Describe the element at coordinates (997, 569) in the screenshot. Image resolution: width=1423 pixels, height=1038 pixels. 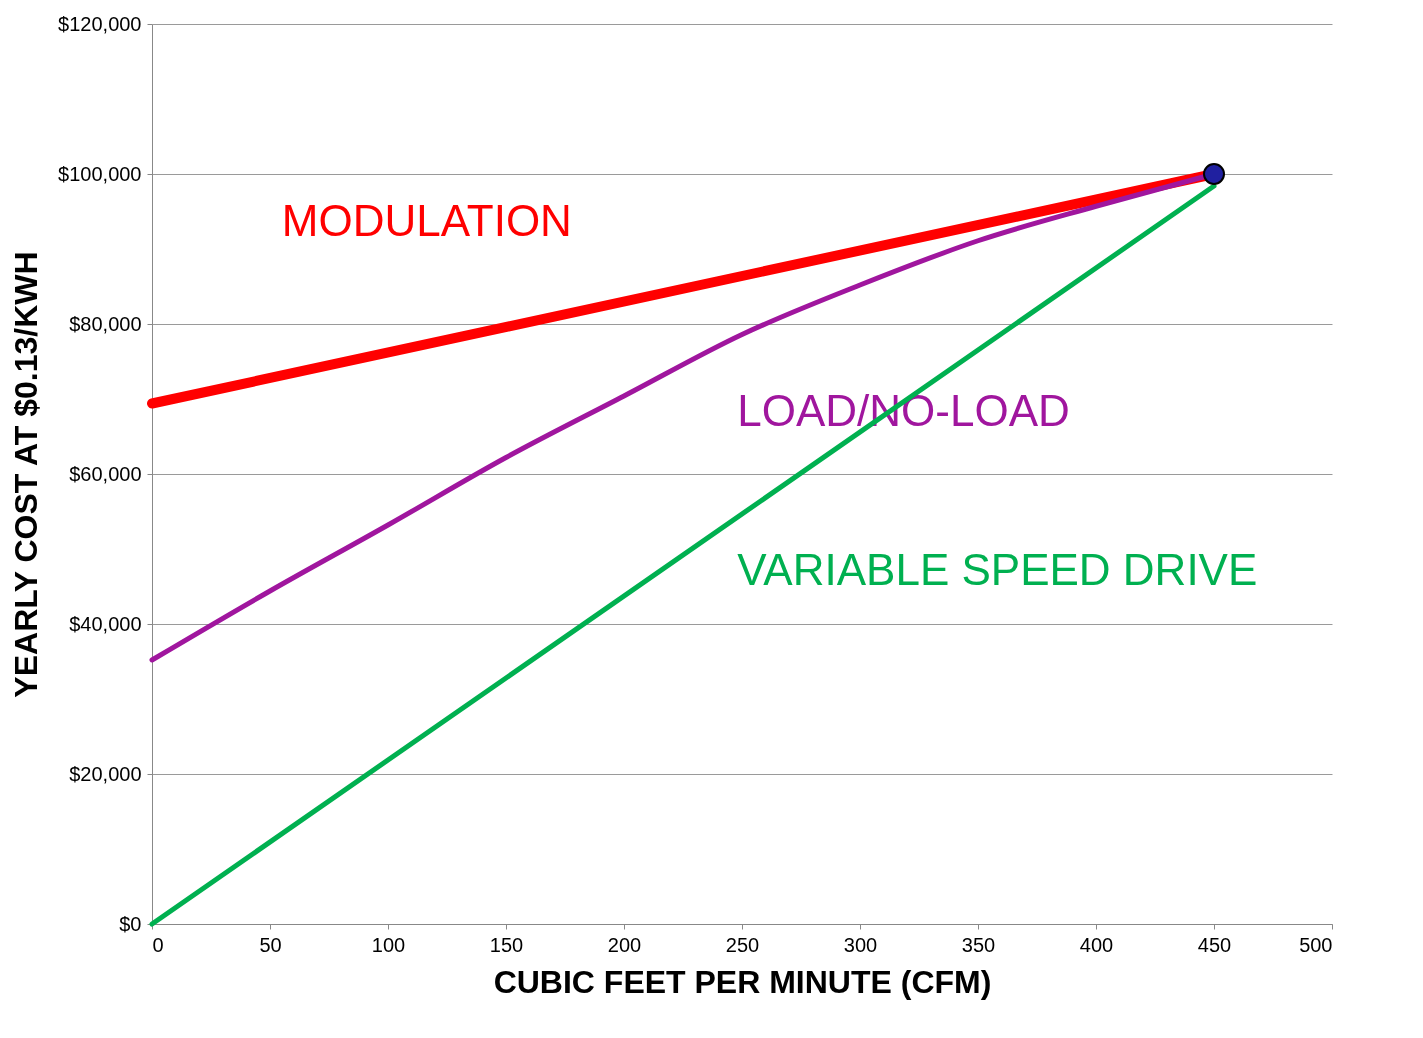
I see `series-label: VARIABLE SPEED DRIVE` at that location.